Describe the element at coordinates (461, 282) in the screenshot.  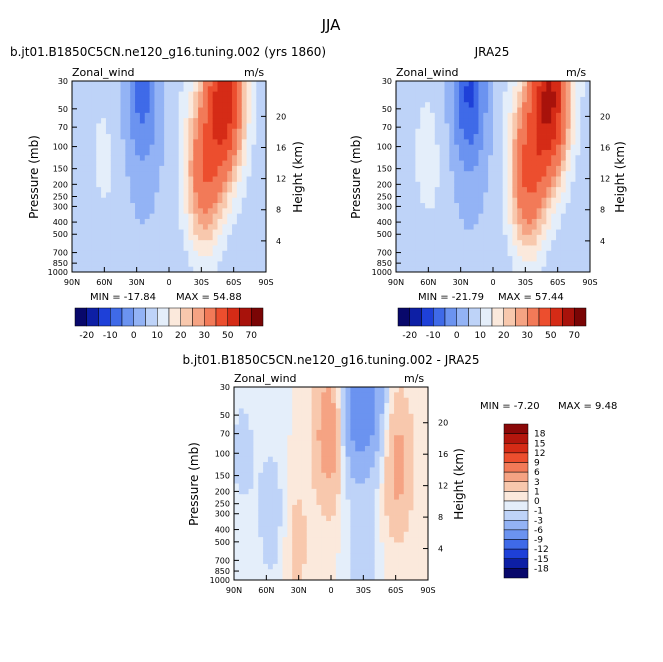
I see `x-tick-label: 30N` at that location.